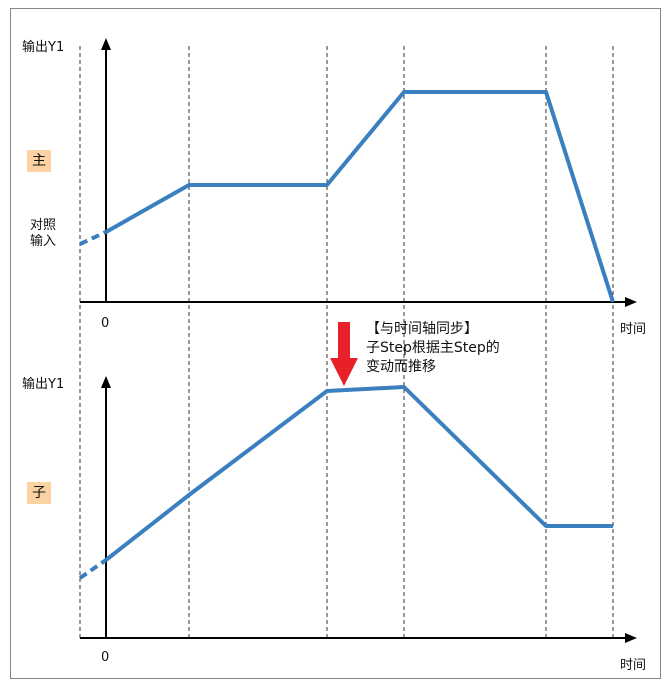  I want to click on sync-note: 【与时间轴同步】 子Step根据主Step的 变动而推移, so click(433, 348).